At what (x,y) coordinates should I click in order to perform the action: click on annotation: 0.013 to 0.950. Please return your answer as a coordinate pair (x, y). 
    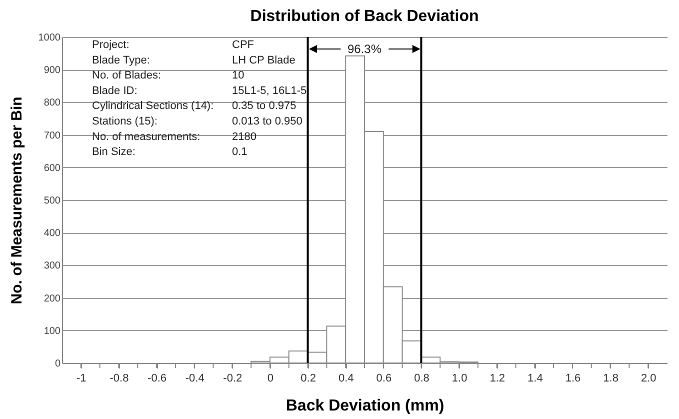
    Looking at the image, I should click on (267, 122).